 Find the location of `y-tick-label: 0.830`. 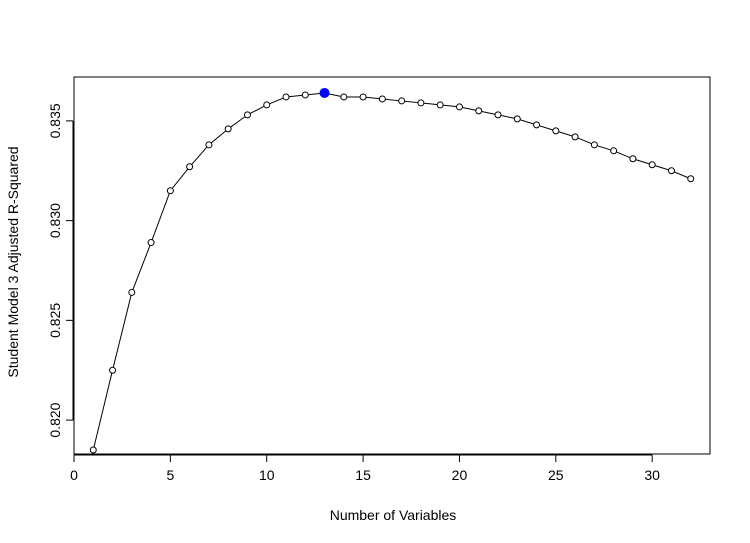

y-tick-label: 0.830 is located at coordinates (55, 220).